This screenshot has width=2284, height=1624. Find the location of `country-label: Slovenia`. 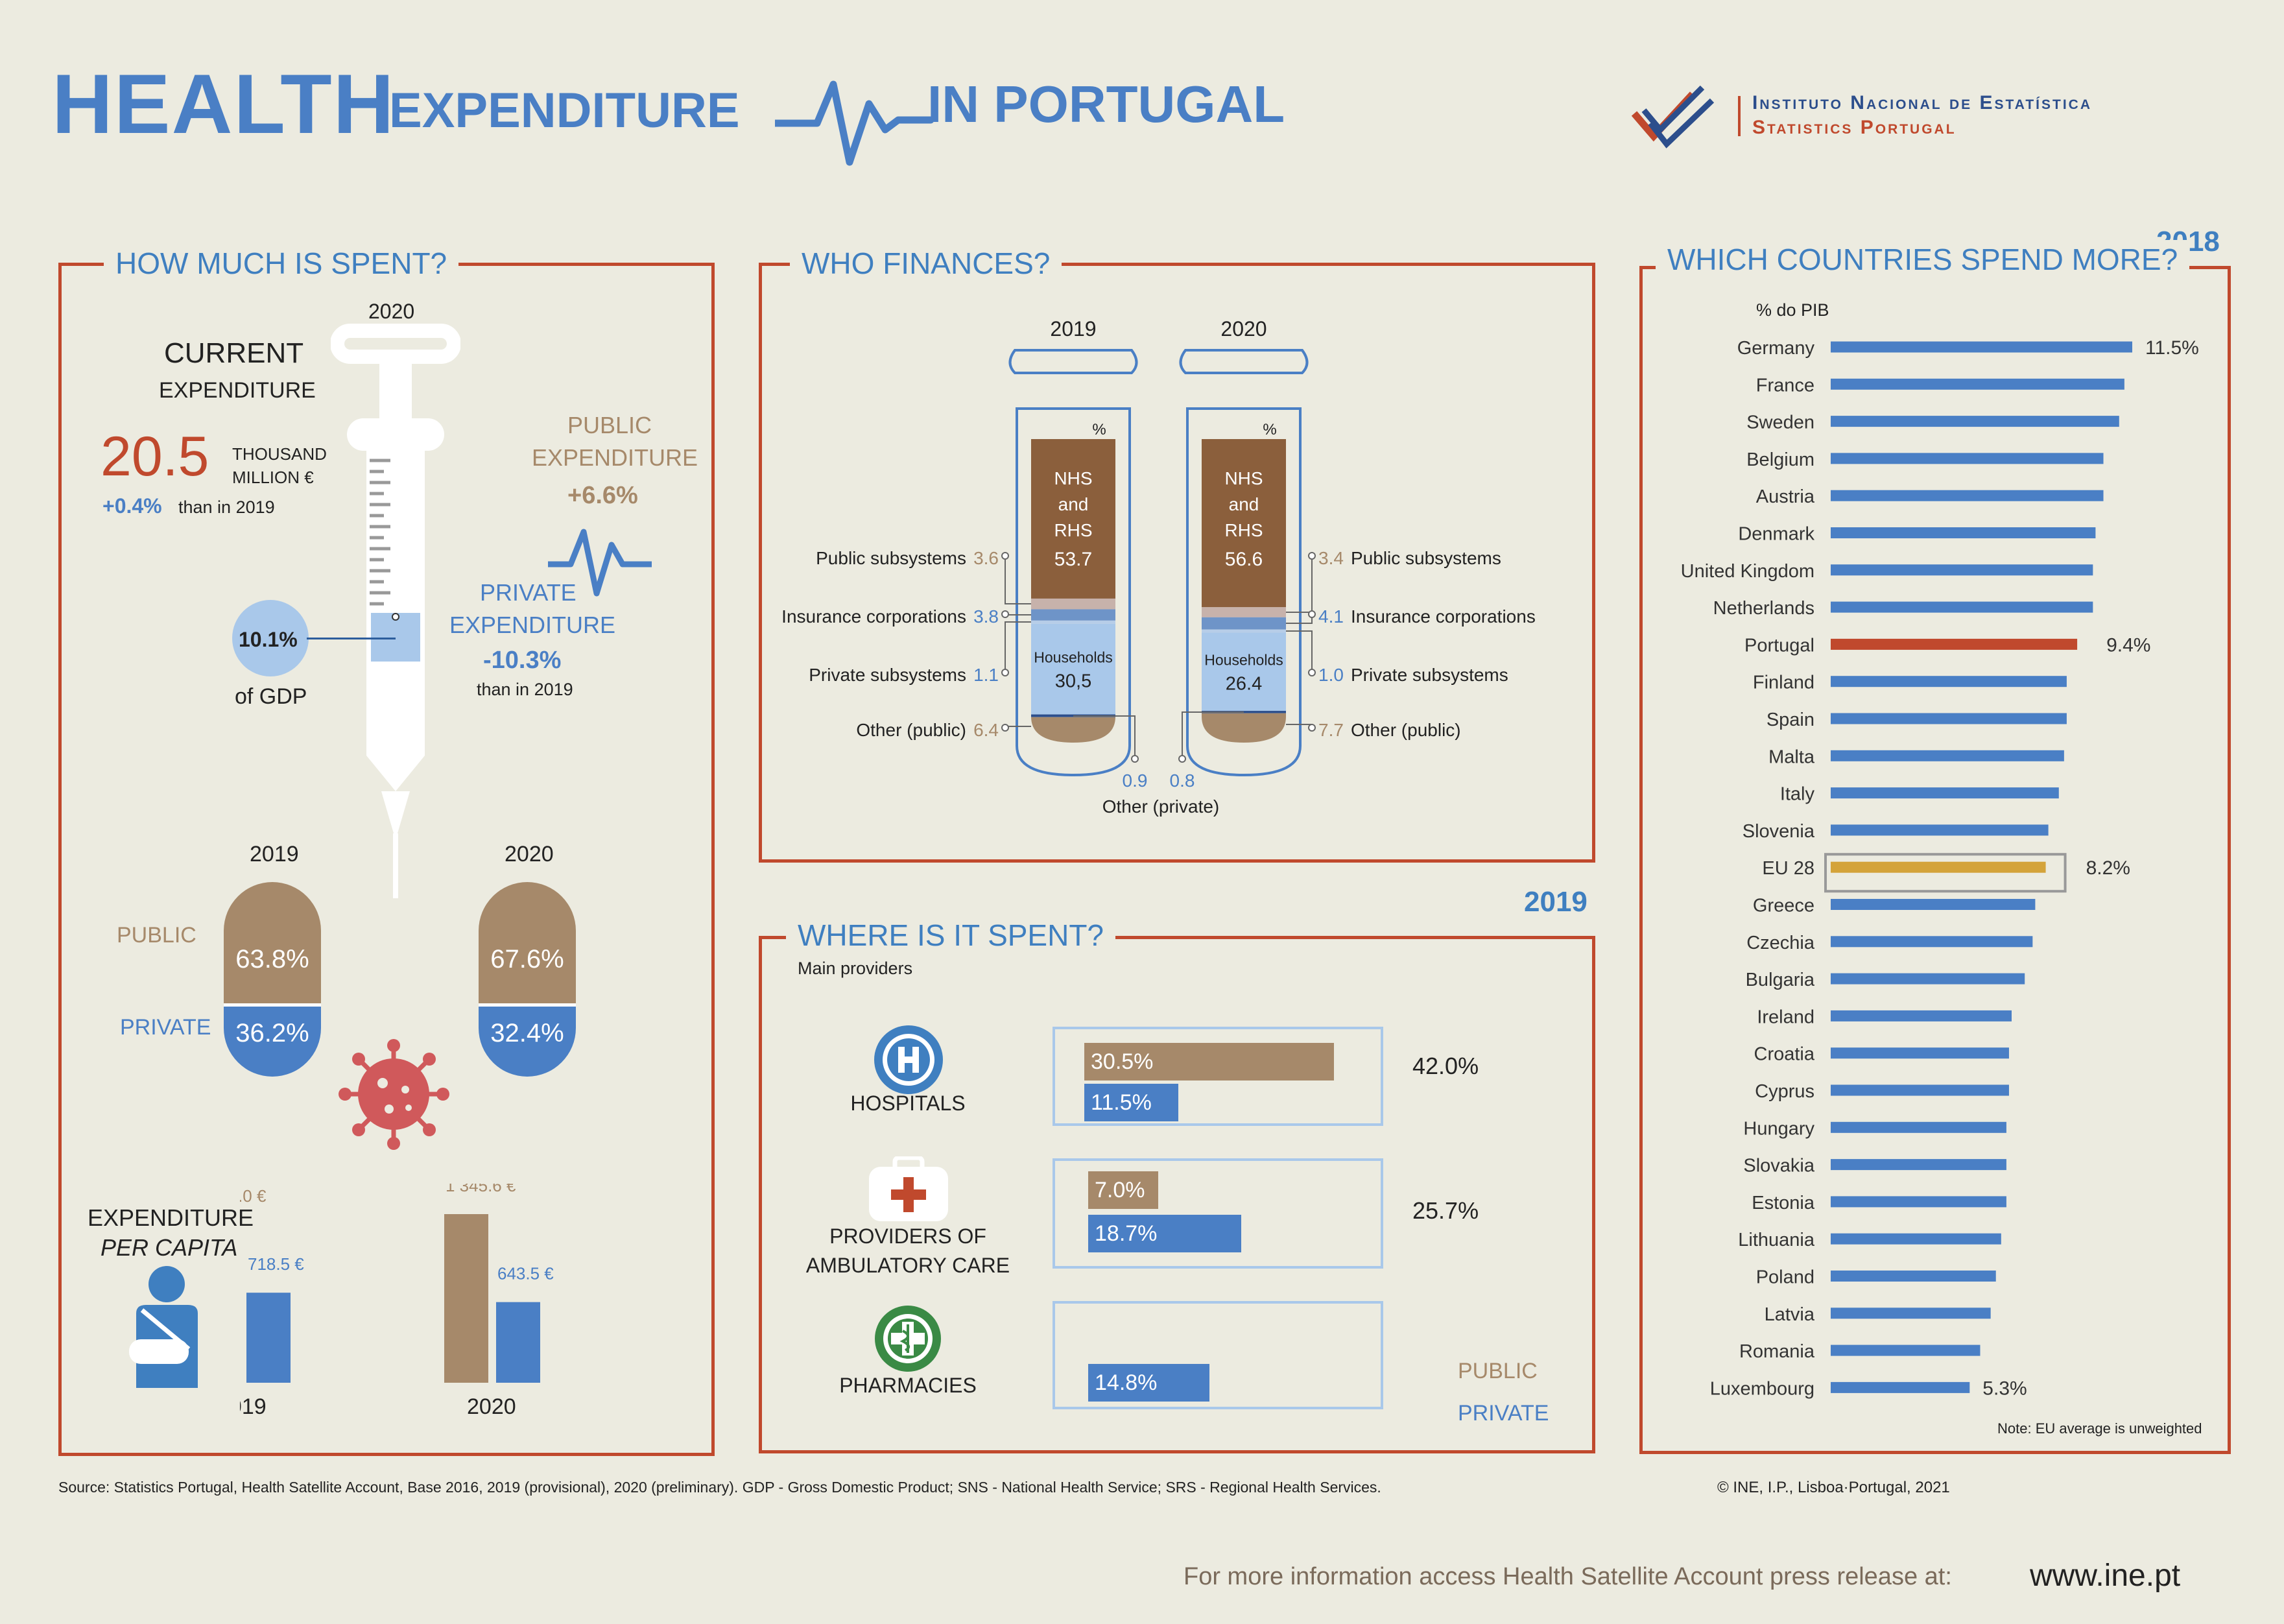

country-label: Slovenia is located at coordinates (1779, 831).